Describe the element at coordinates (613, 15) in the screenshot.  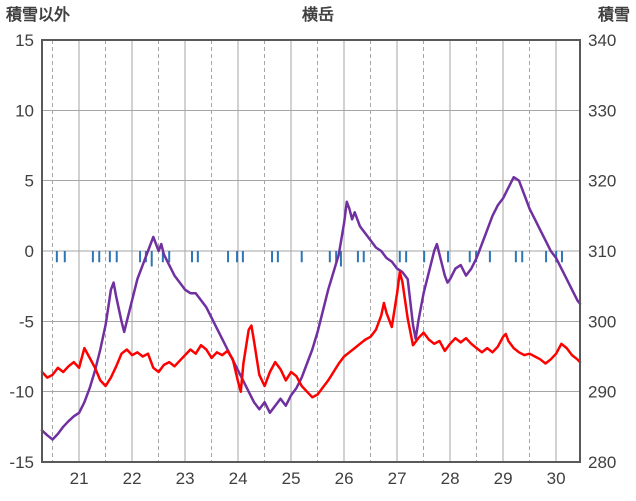
I see `right-axis-title: 積雪` at that location.